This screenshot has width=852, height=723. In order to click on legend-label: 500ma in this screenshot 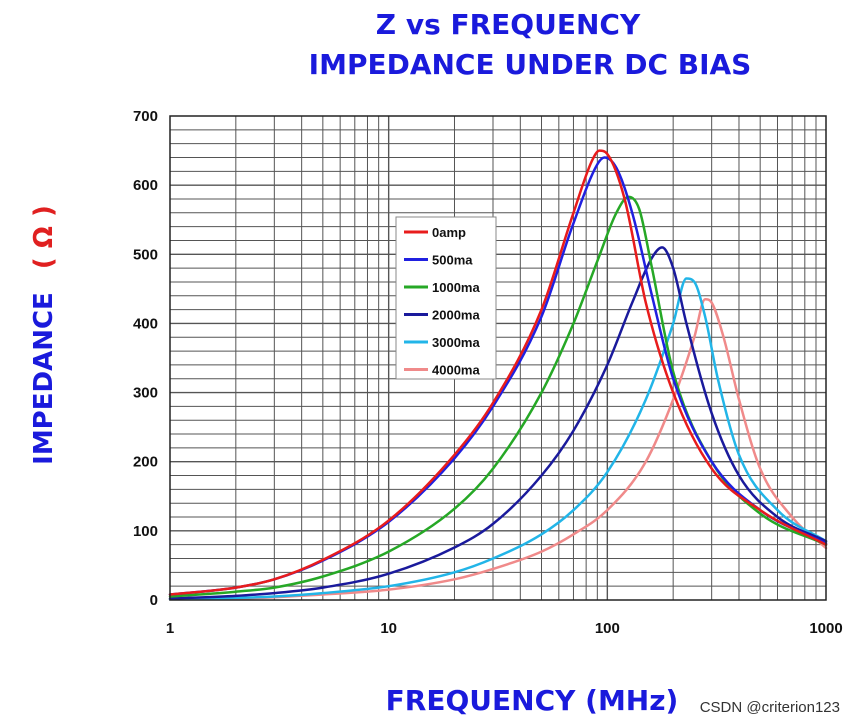, I will do `click(452, 260)`.